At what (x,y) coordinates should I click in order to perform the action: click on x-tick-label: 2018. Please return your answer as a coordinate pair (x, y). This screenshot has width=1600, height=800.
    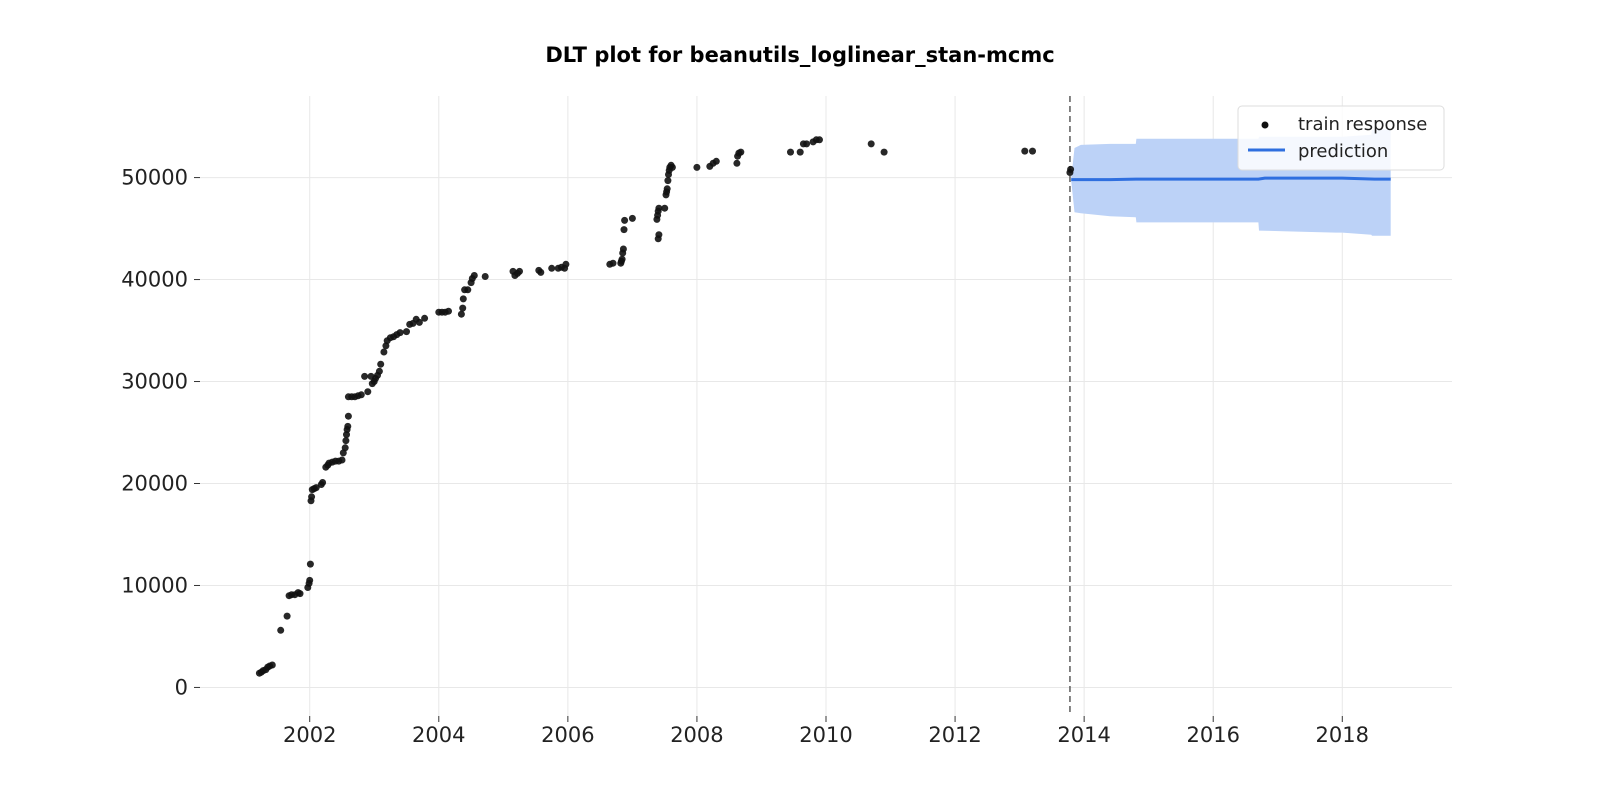
    Looking at the image, I should click on (1342, 735).